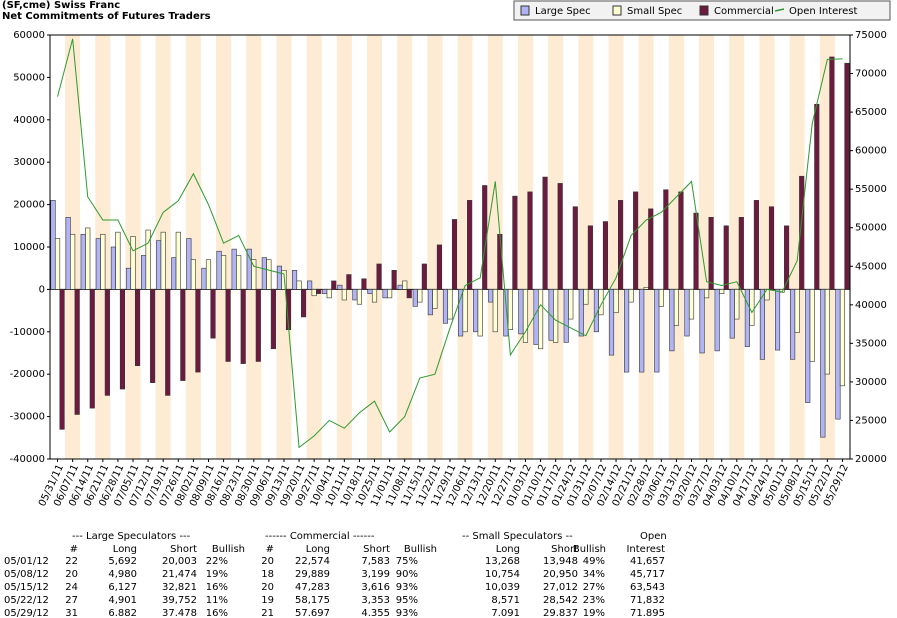 Image resolution: width=897 pixels, height=618 pixels. I want to click on y2-tick-label: 25000, so click(871, 420).